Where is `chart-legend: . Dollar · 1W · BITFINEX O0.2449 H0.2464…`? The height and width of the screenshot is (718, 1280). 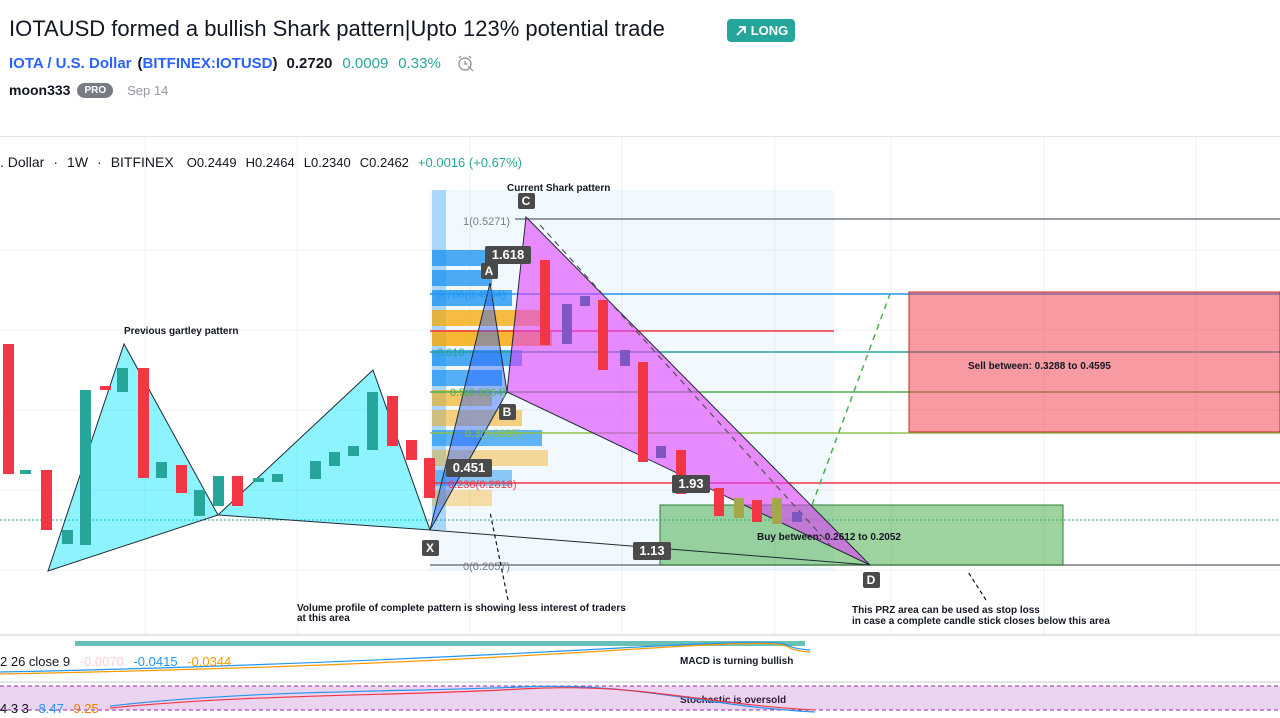
chart-legend: . Dollar · 1W · BITFINEX O0.2449 H0.2464… is located at coordinates (261, 162).